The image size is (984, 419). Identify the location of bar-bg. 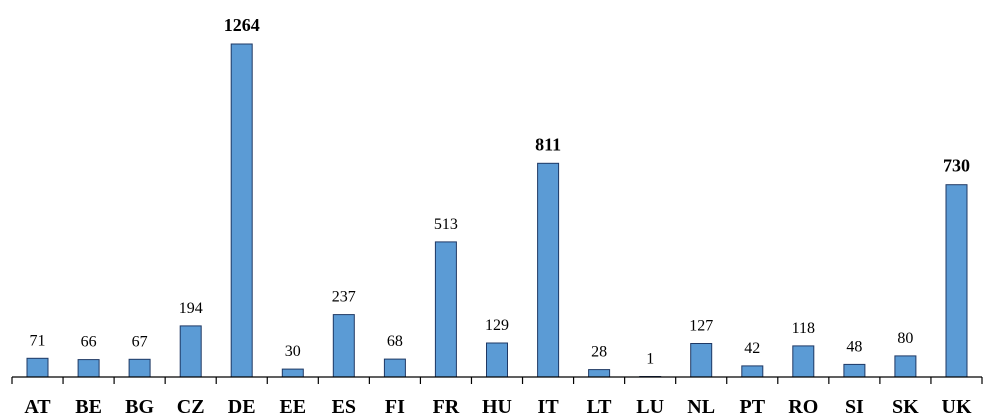
(139, 368).